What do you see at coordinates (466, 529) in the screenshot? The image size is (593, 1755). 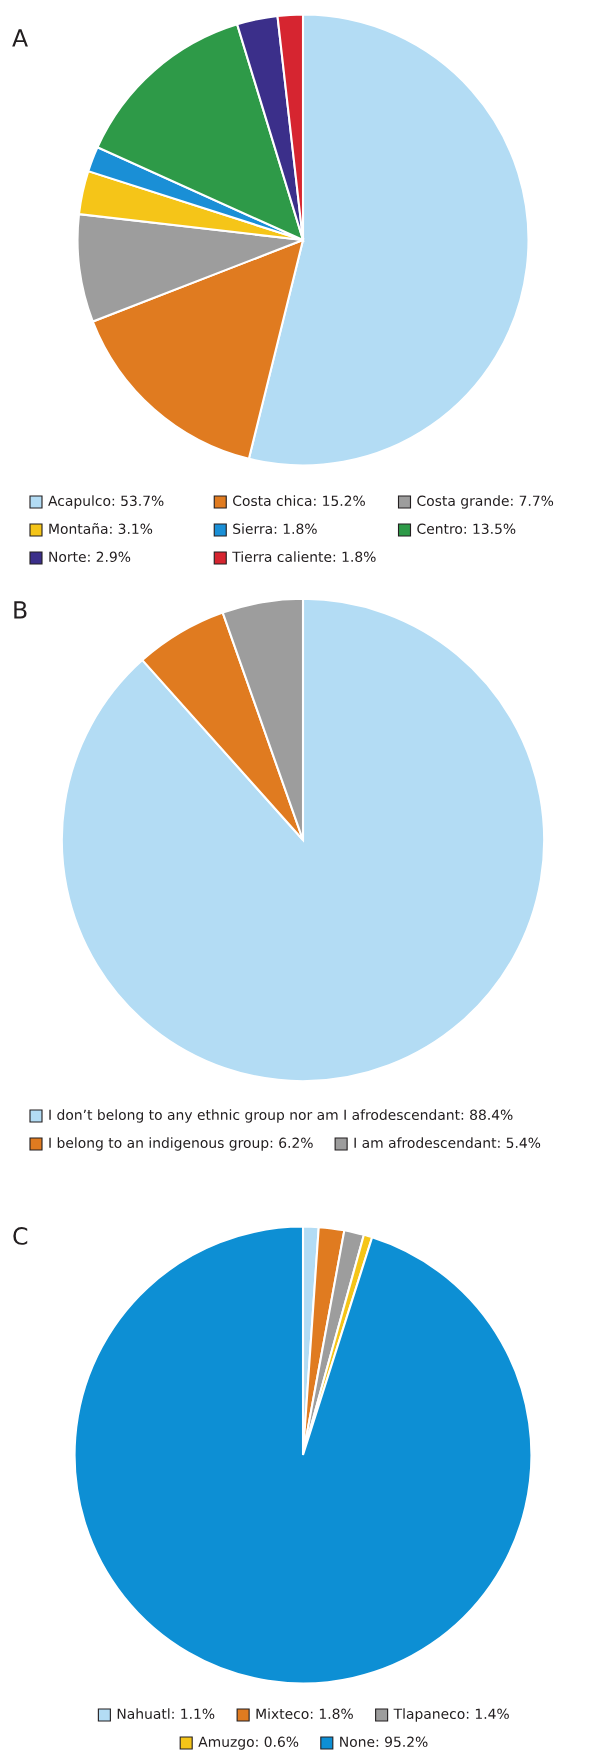 I see `legend-label: Centro: 13.5%` at bounding box center [466, 529].